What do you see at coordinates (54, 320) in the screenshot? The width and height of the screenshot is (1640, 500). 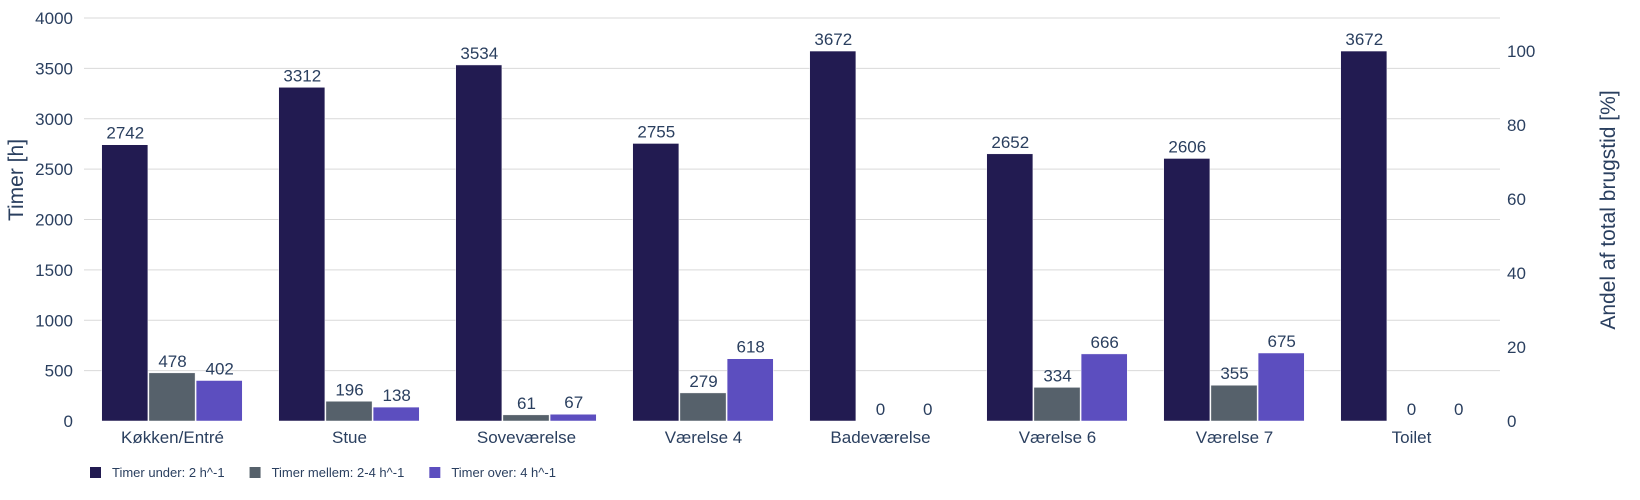 I see `y-tick-label: 1000` at bounding box center [54, 320].